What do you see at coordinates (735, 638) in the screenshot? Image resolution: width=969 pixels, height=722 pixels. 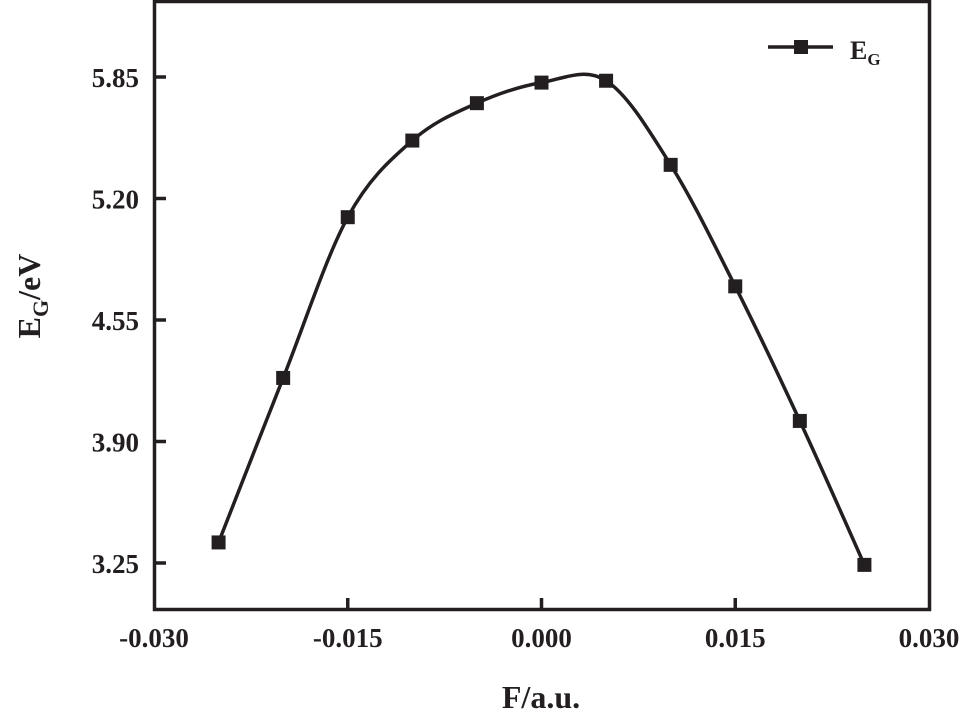 I see `x-tick-label: 0.015` at bounding box center [735, 638].